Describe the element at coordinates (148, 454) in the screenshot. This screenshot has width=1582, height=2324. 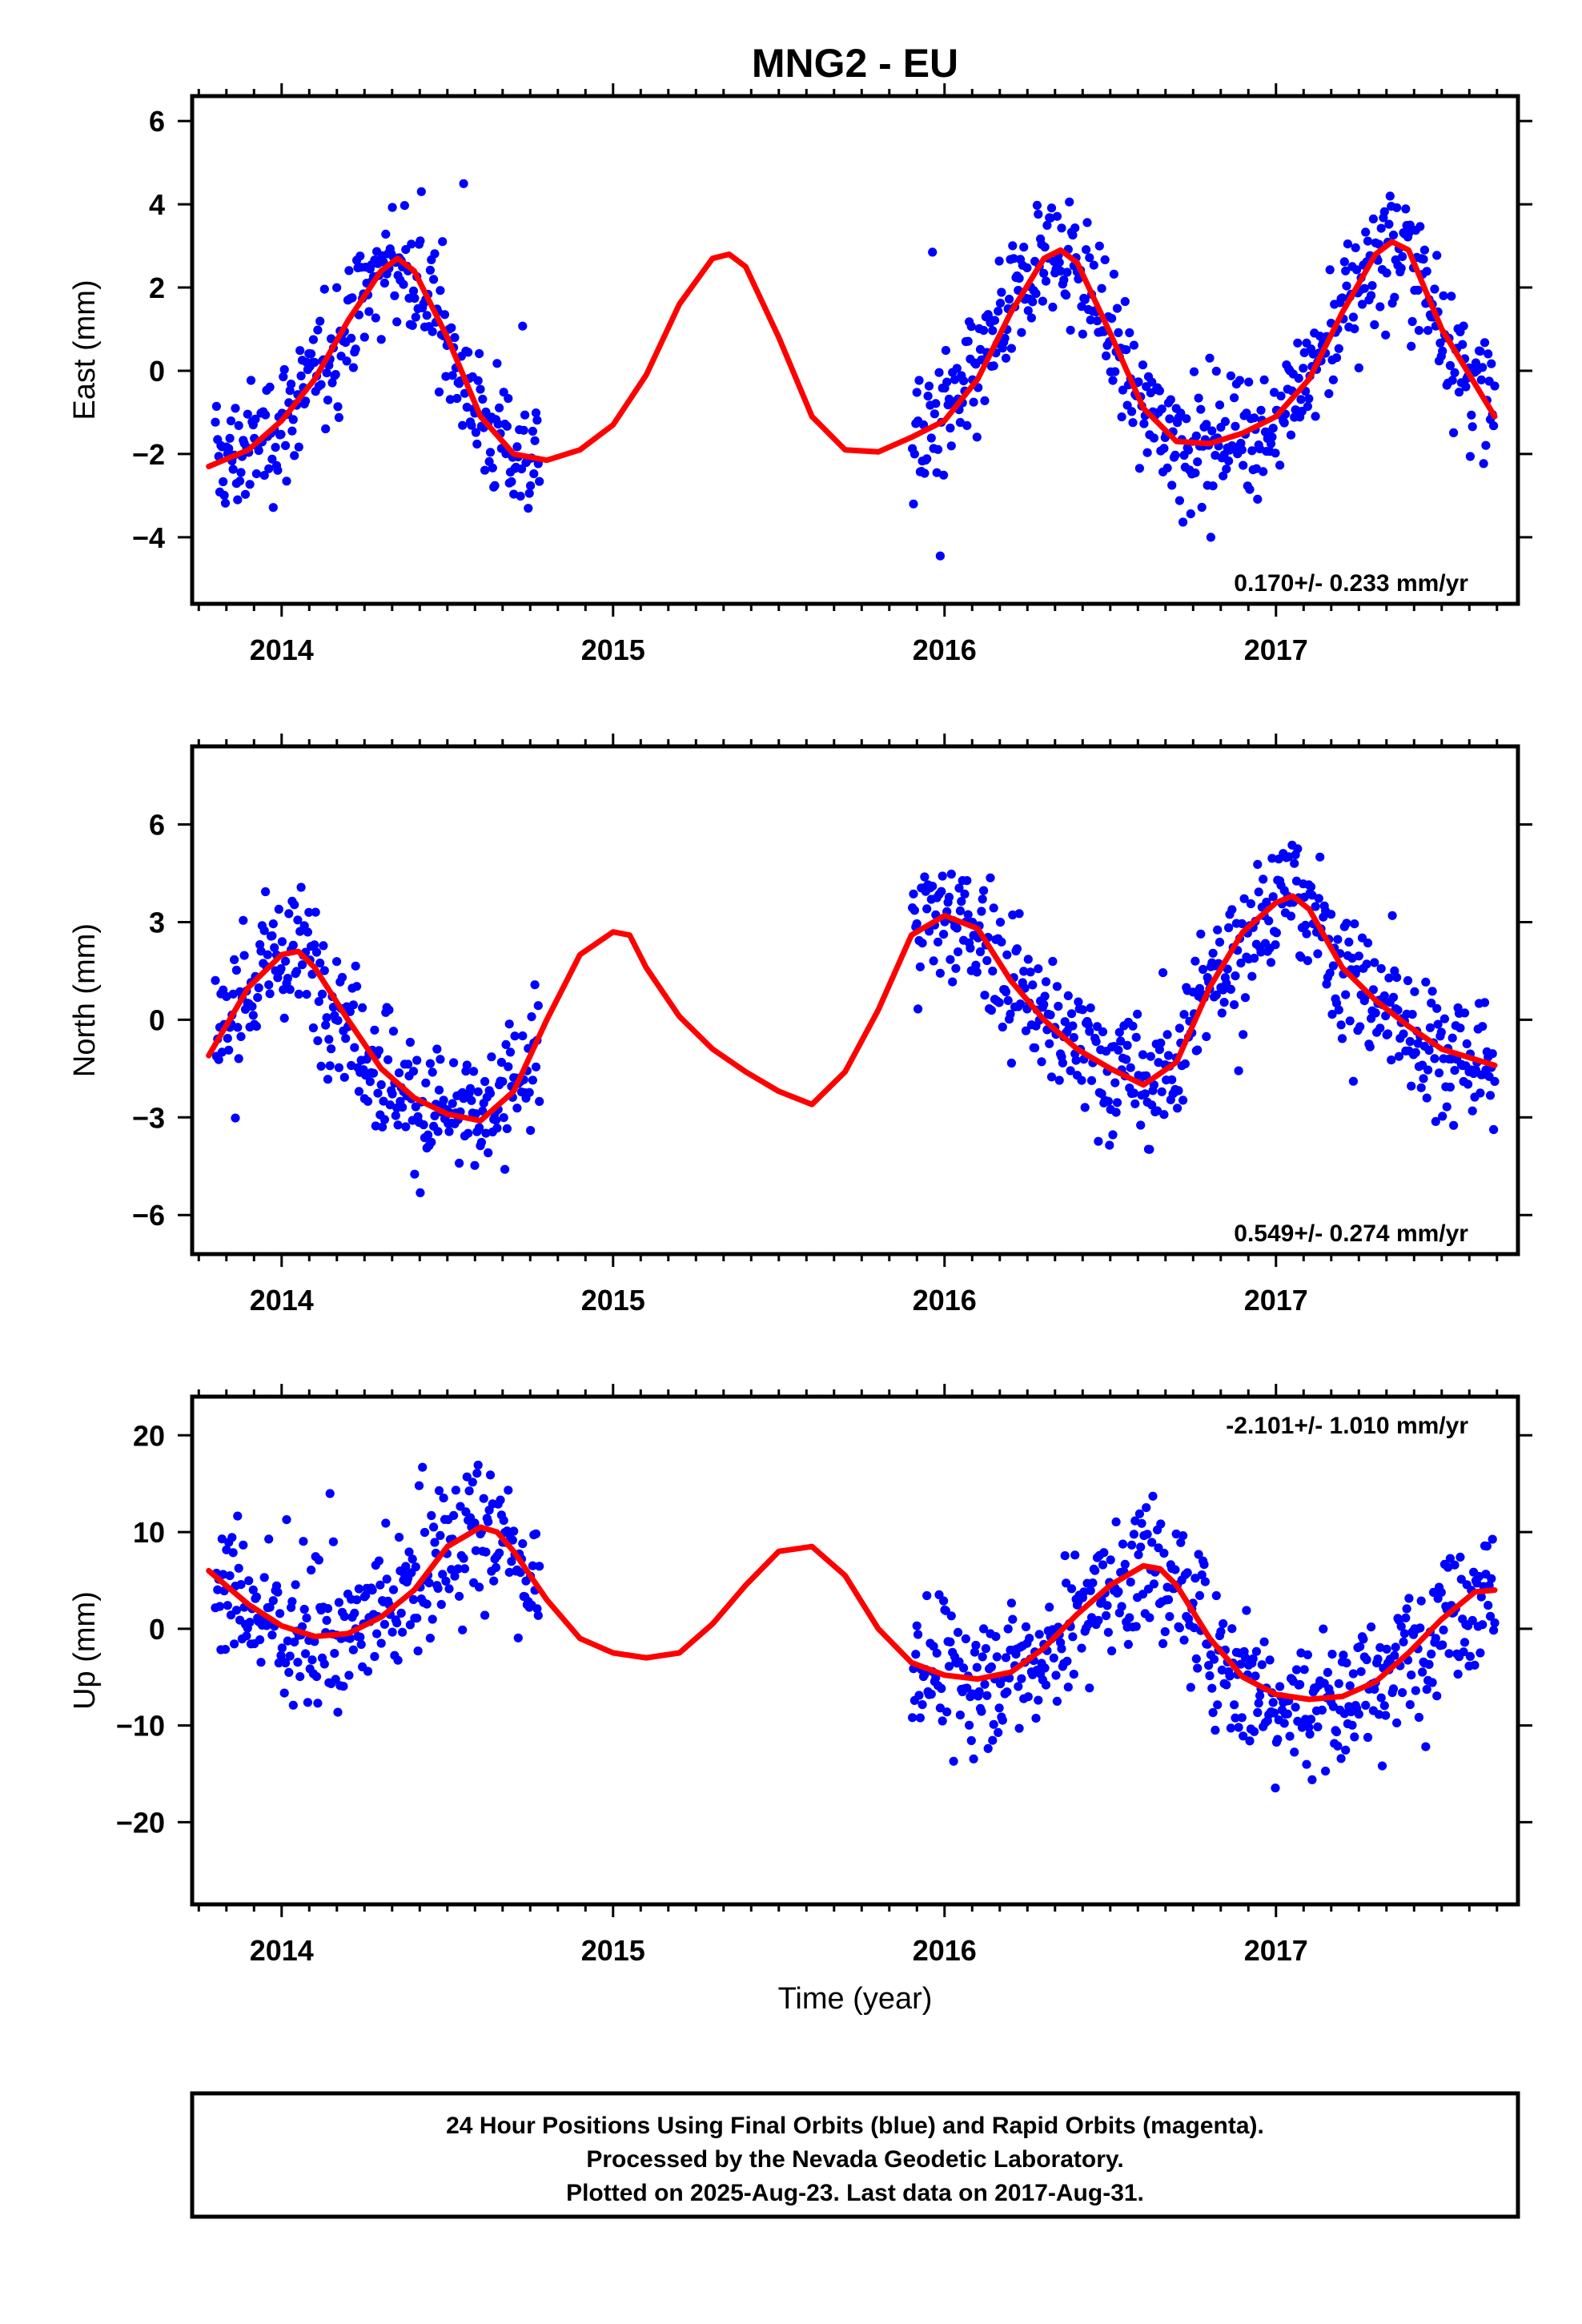
I see `y-tick-label: −2` at that location.